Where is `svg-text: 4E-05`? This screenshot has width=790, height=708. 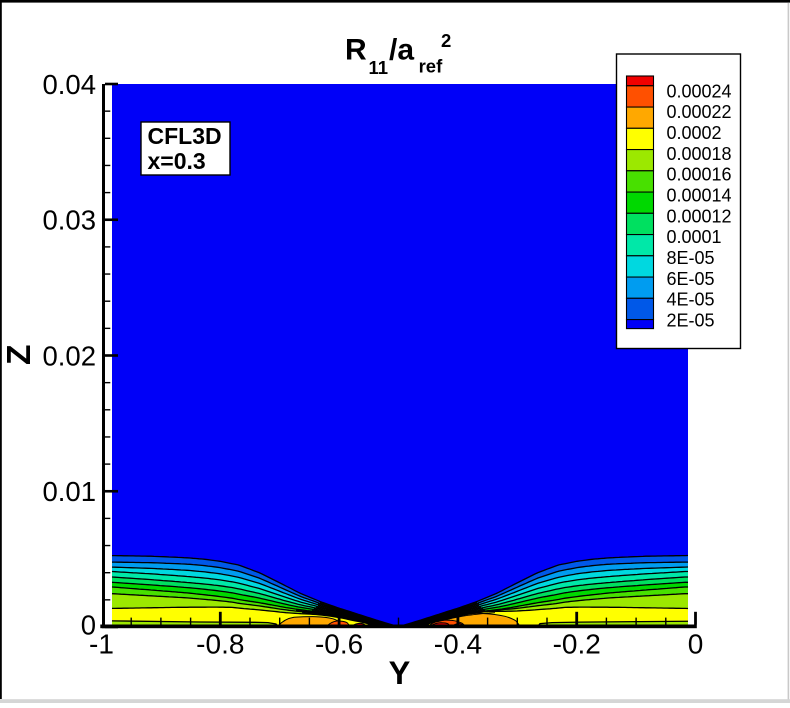 svg-text: 4E-05 is located at coordinates (691, 300).